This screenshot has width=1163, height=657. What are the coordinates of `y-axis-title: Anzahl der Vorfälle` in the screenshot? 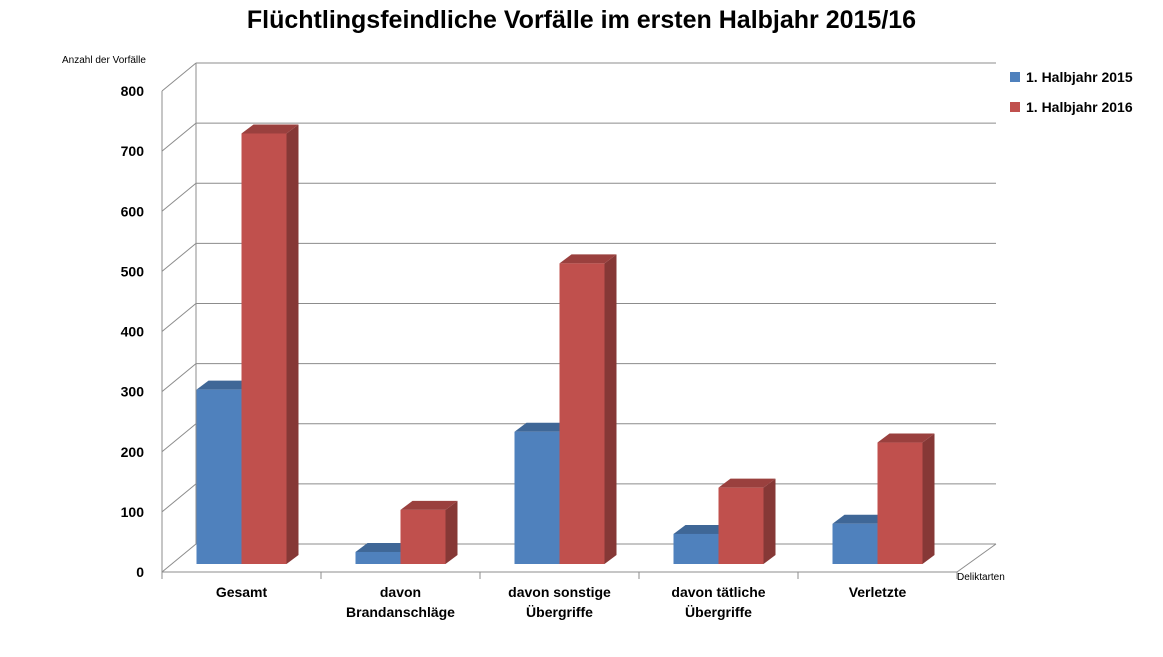 It's located at (104, 60).